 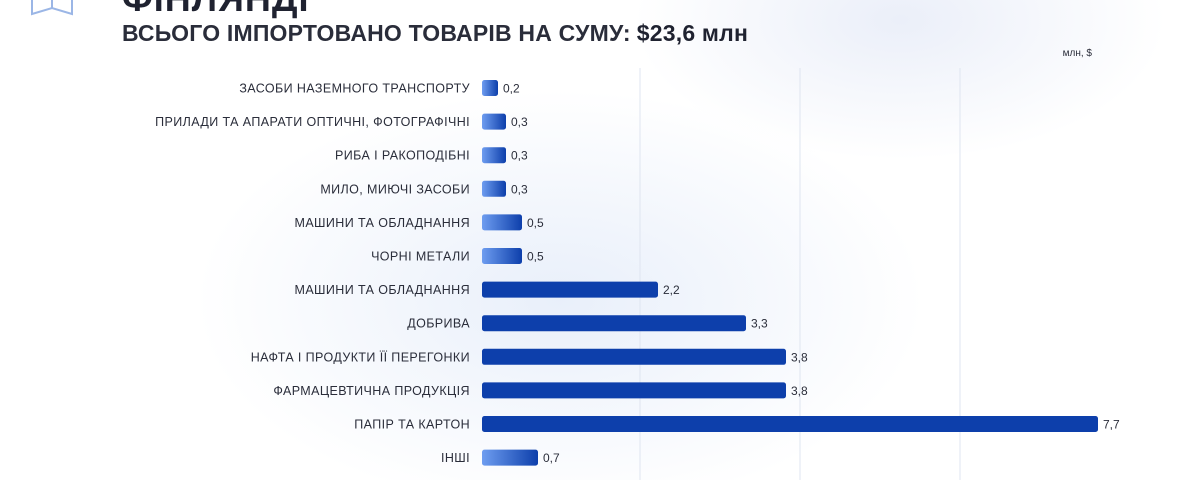 What do you see at coordinates (354, 89) in the screenshot?
I see `category-label: ЗАСОБИ НАЗЕМНОГО ТРАНСПОРТУ` at bounding box center [354, 89].